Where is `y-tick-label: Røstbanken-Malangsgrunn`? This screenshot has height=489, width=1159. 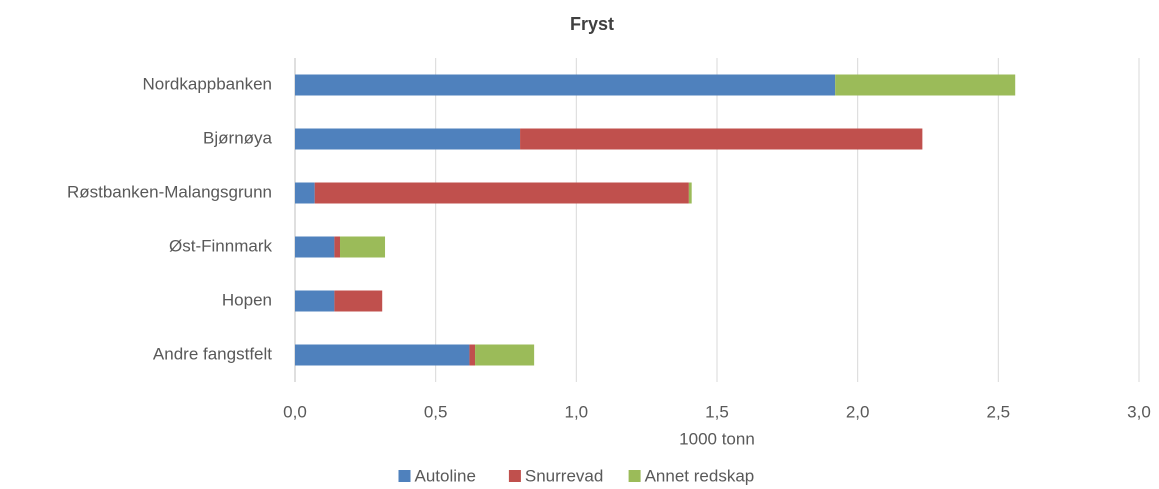
y-tick-label: Røstbanken-Malangsgrunn is located at coordinates (169, 191).